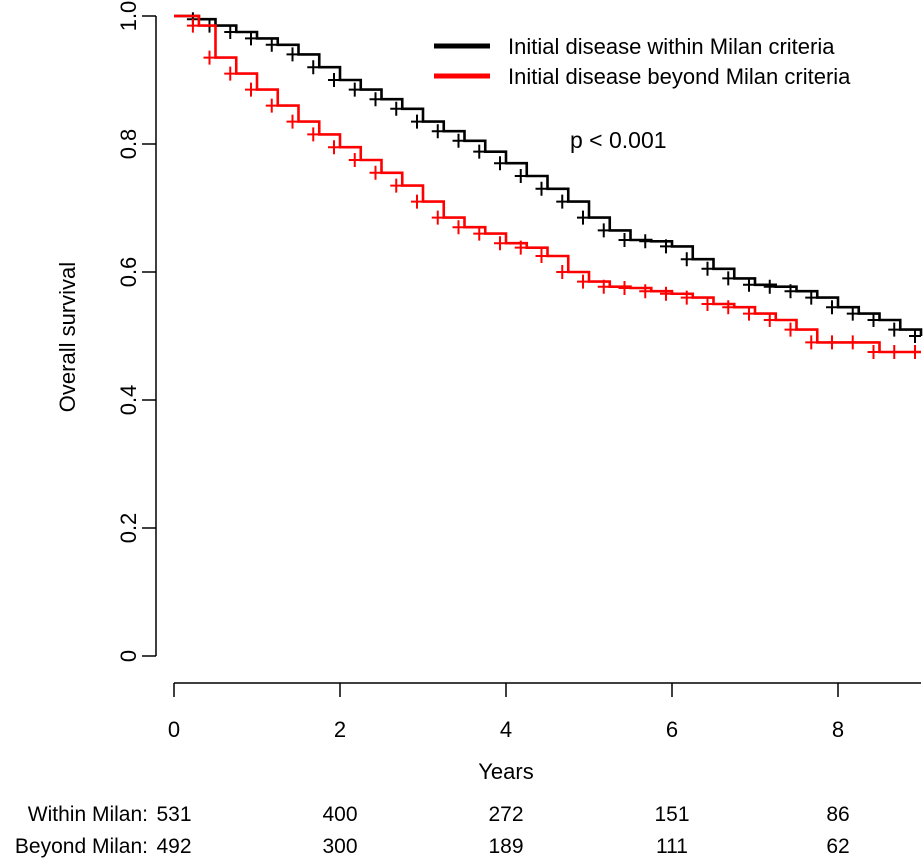  What do you see at coordinates (81, 846) in the screenshot?
I see `risk-row-label: Beyond Milan:` at bounding box center [81, 846].